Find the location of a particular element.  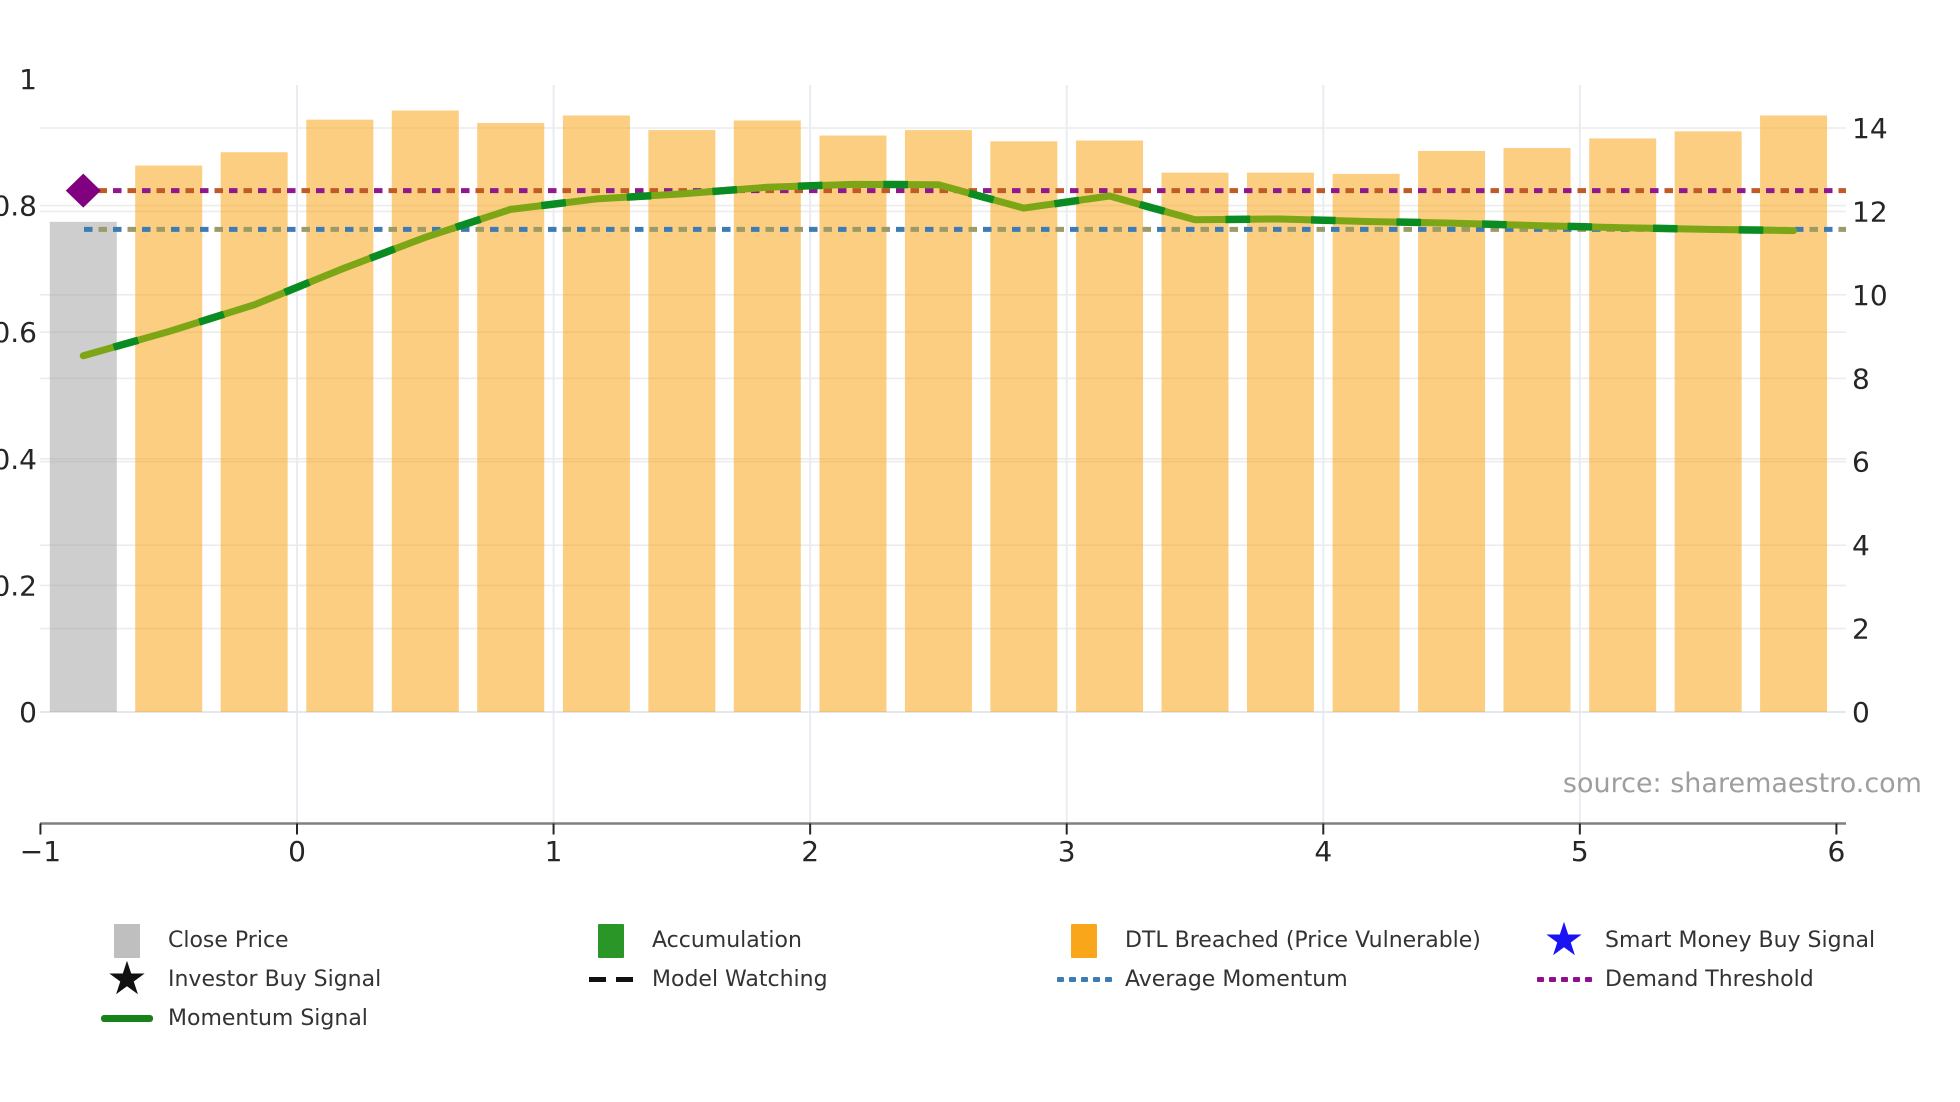

legend-label: Investor Buy Signal is located at coordinates (275, 979).